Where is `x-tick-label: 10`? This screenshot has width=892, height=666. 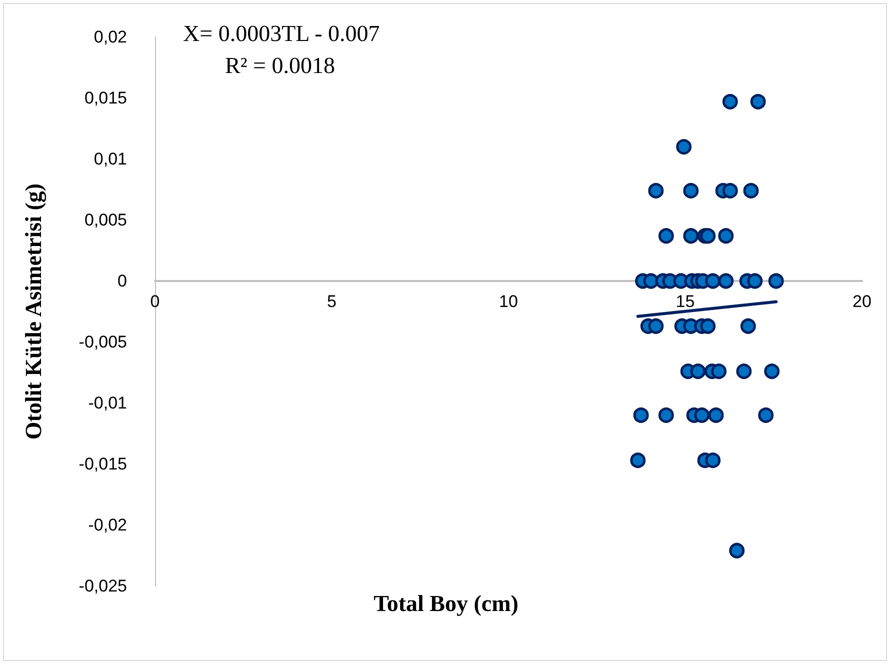 x-tick-label: 10 is located at coordinates (508, 301).